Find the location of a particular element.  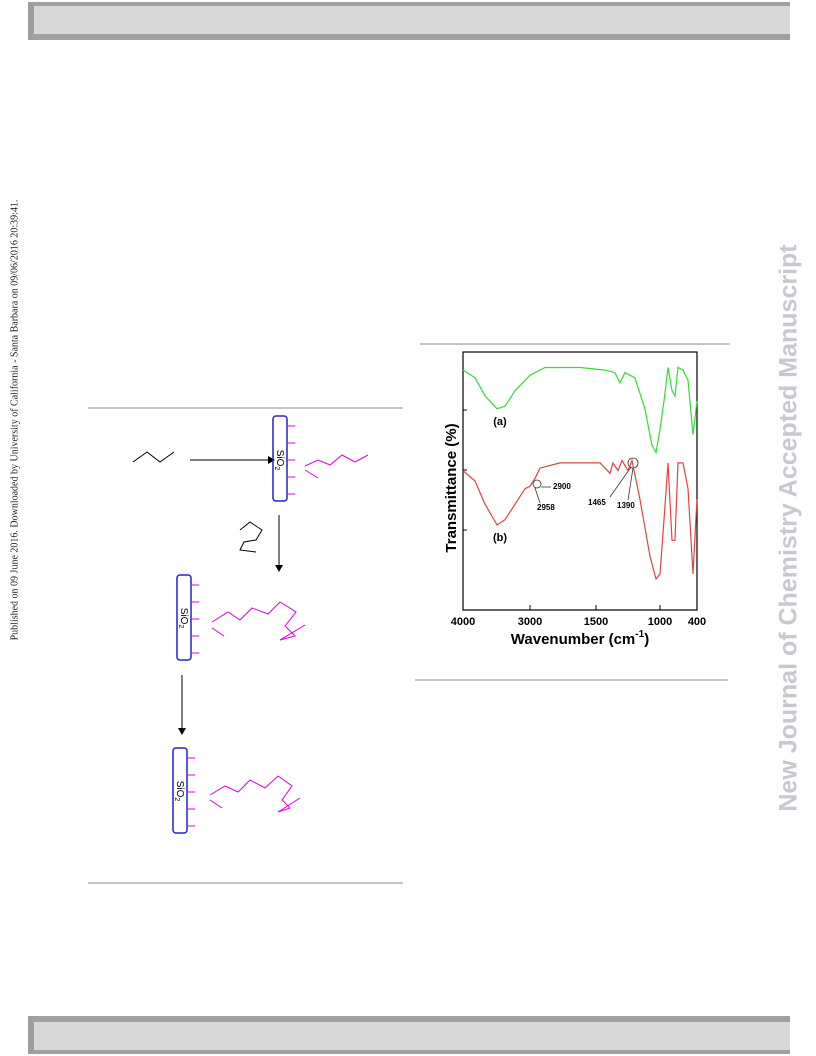

x-tick-label: 400 is located at coordinates (697, 622).